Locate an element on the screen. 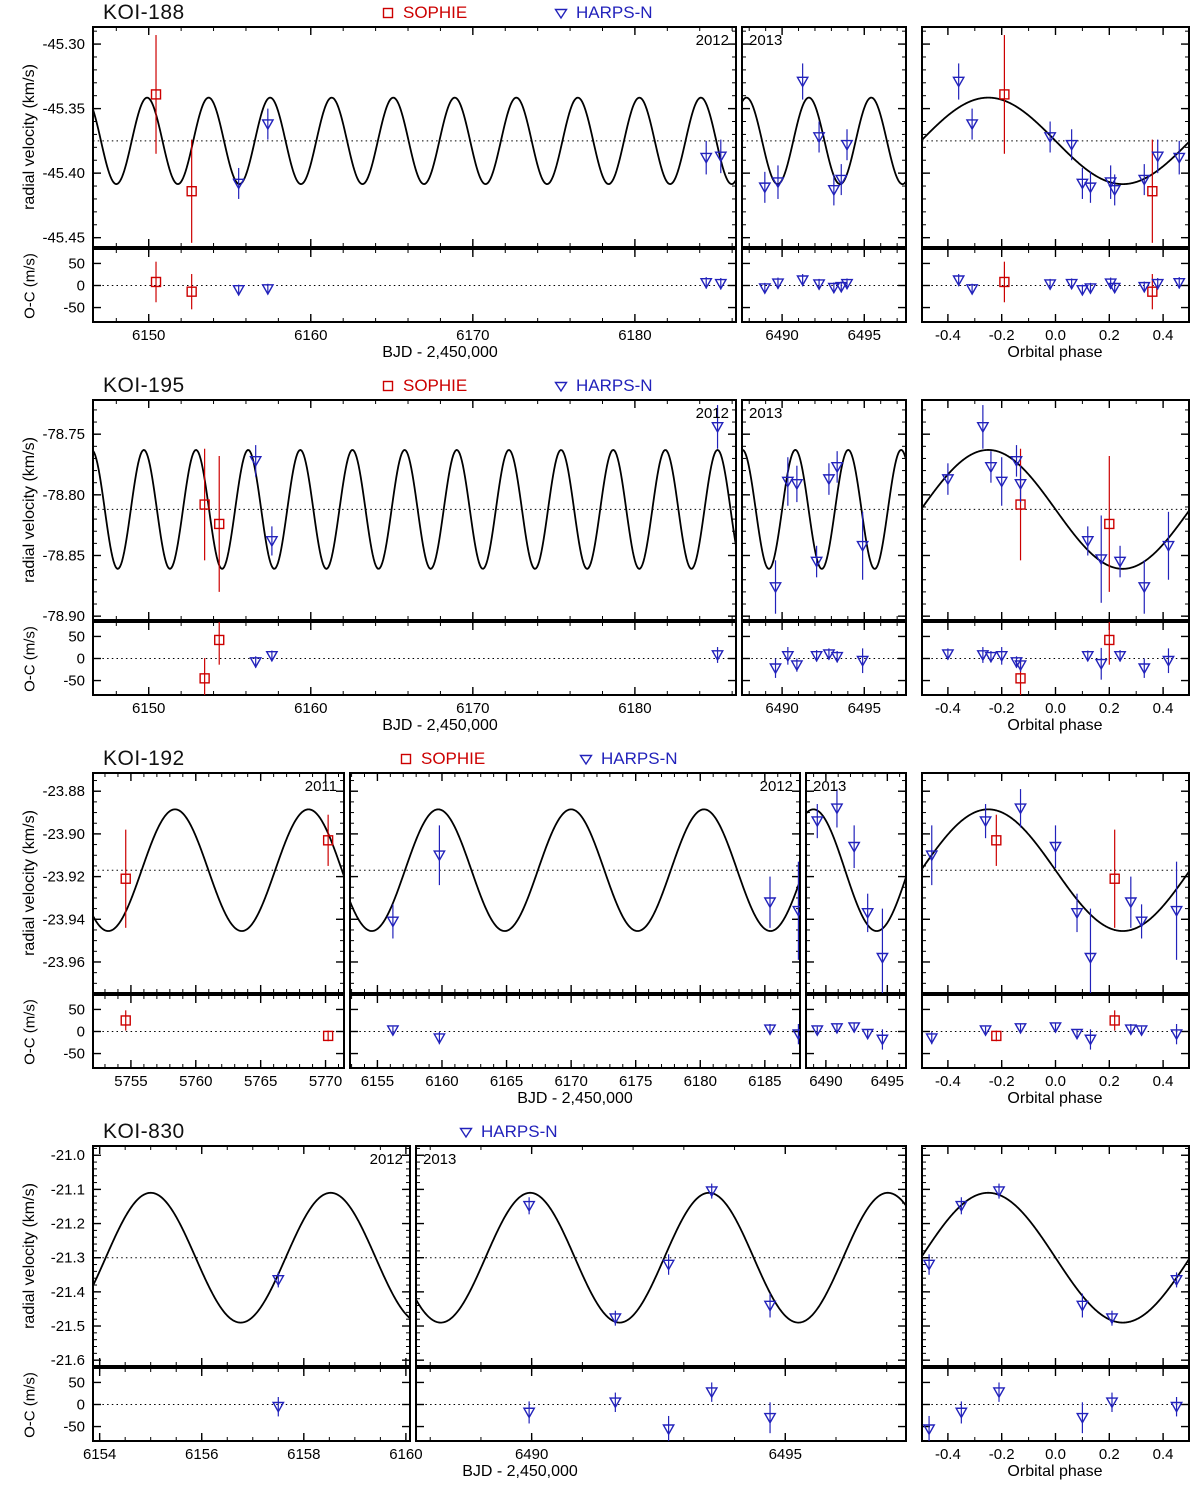 The image size is (1200, 1493). year-label: 2012 is located at coordinates (776, 786).